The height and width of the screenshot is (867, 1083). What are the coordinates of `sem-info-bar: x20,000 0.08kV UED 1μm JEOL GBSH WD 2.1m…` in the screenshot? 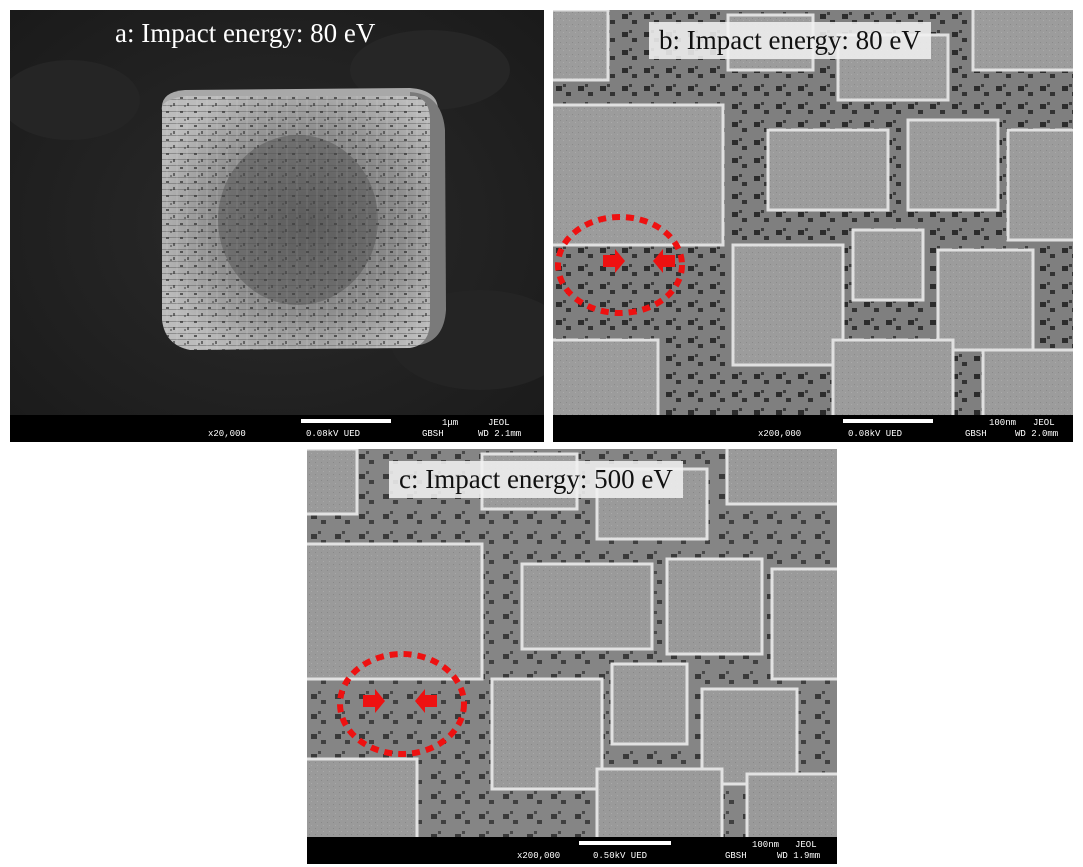 It's located at (277, 428).